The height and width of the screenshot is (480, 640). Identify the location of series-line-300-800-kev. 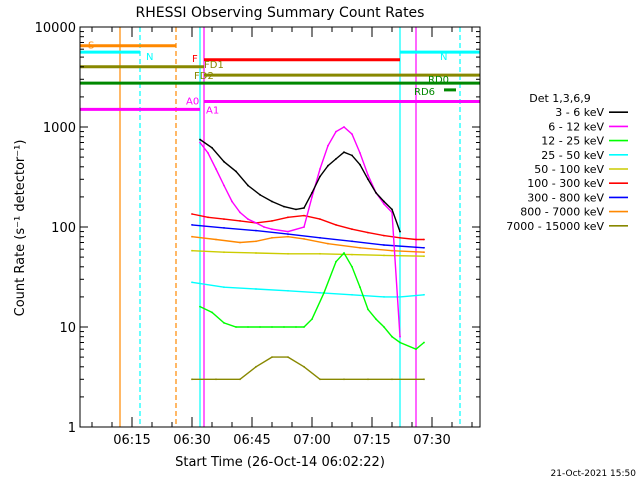
(308, 236).